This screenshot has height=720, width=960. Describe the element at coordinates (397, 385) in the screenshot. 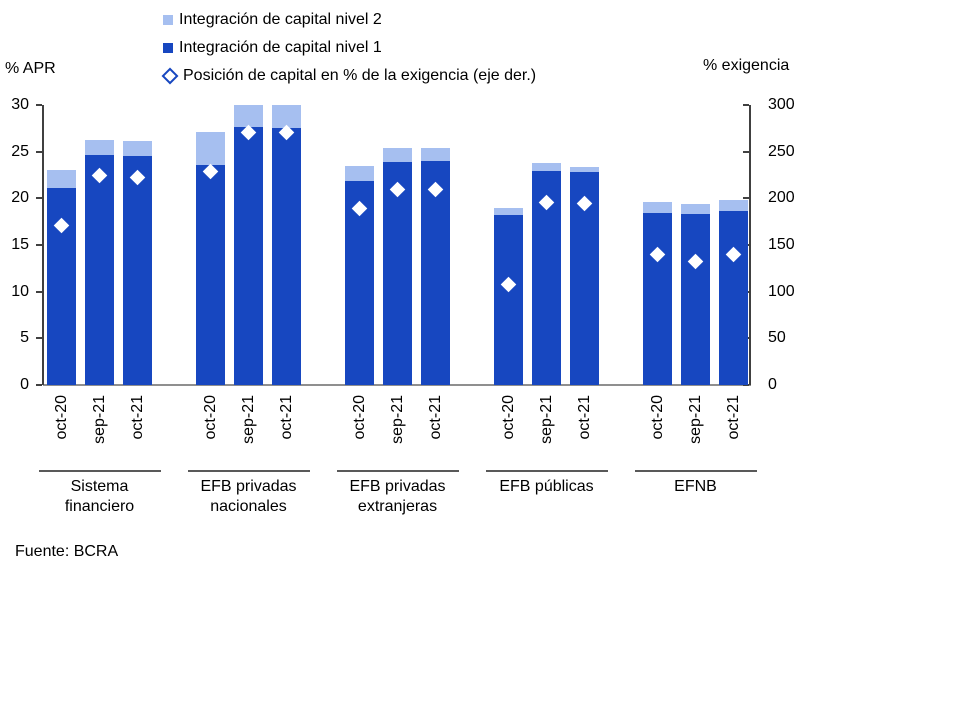

I see `x-axis-baseline` at that location.